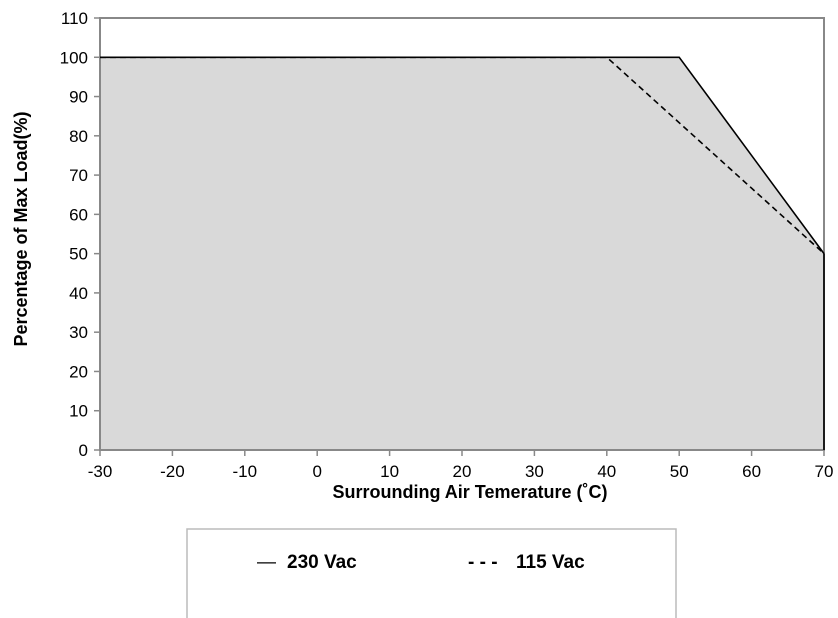 This screenshot has height=618, width=838. Describe the element at coordinates (550, 562) in the screenshot. I see `legend-label-115vac: 115 Vac` at that location.